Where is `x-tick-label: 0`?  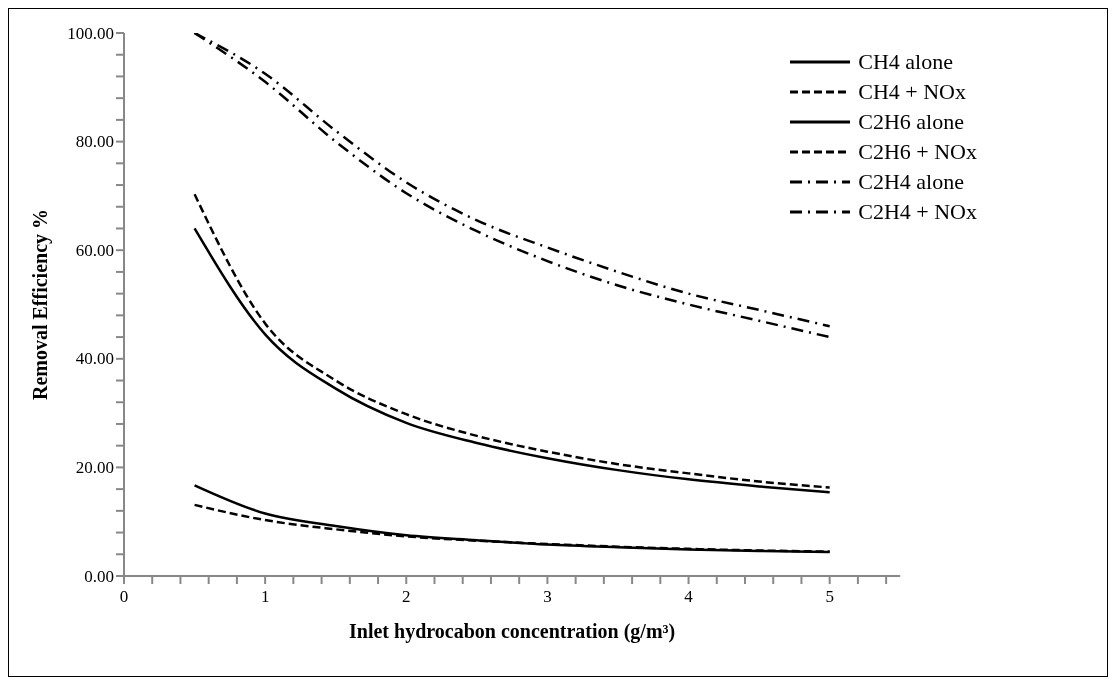
x-tick-label: 0 is located at coordinates (124, 597).